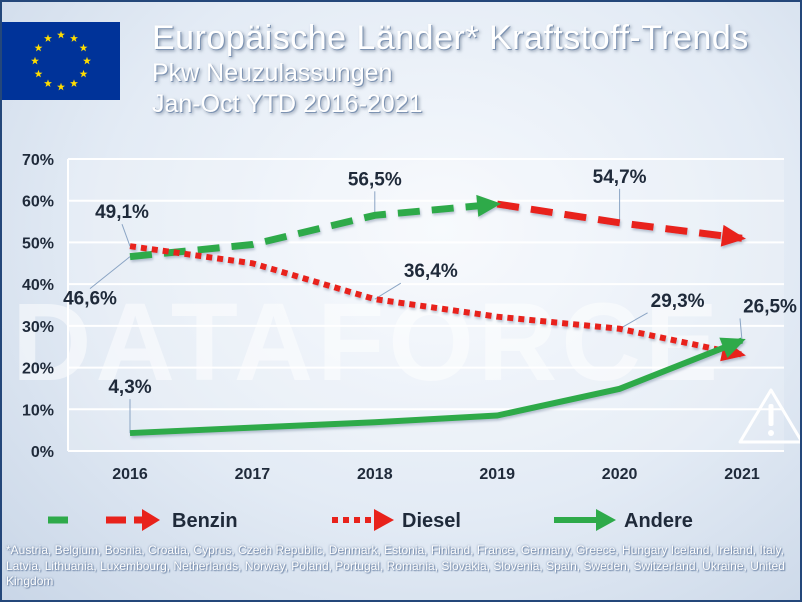 The image size is (802, 602). What do you see at coordinates (370, 520) in the screenshot?
I see `legend: Benzin Diesel Andere` at bounding box center [370, 520].